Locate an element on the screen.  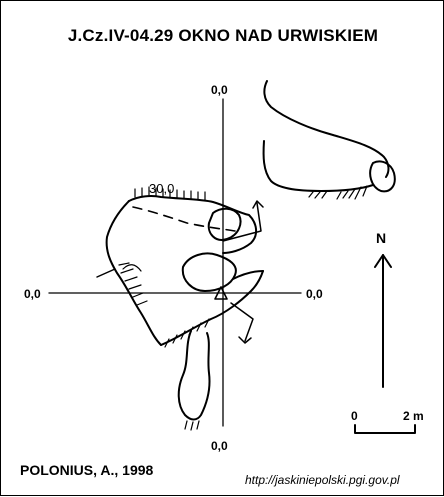
lower-section-arrow-line is located at coordinates (242, 322).